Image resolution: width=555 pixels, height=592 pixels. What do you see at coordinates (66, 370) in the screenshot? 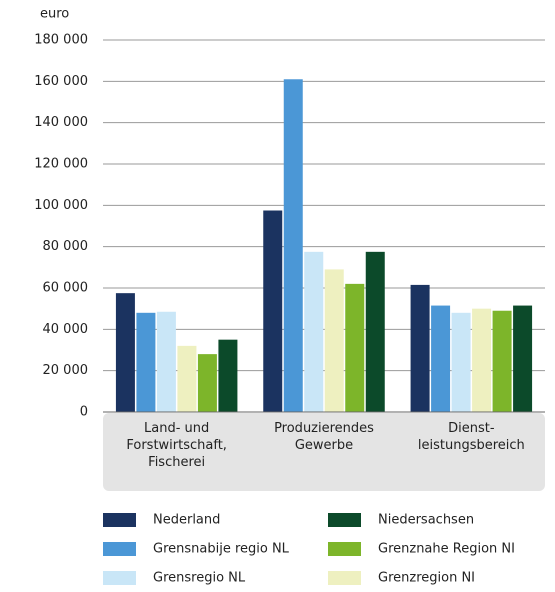
I see `y-tick-label: 20 000` at bounding box center [66, 370].